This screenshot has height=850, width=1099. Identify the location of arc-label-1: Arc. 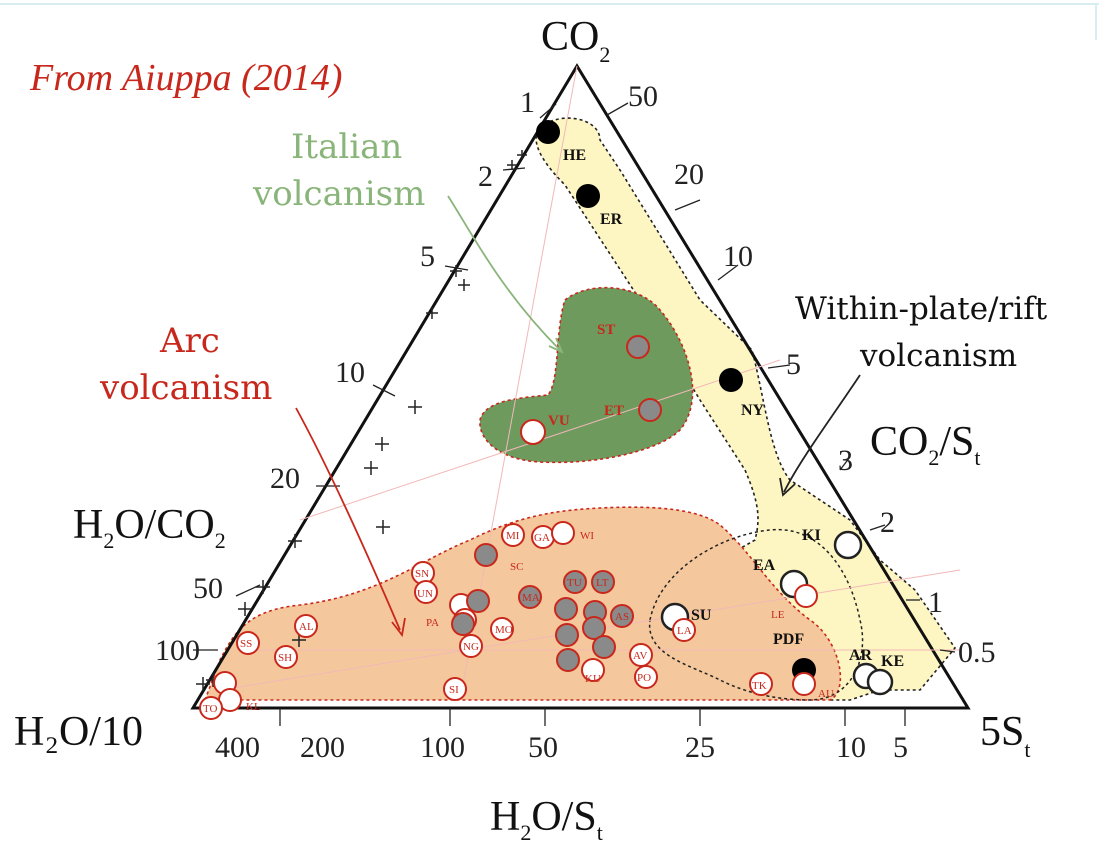
(189, 341).